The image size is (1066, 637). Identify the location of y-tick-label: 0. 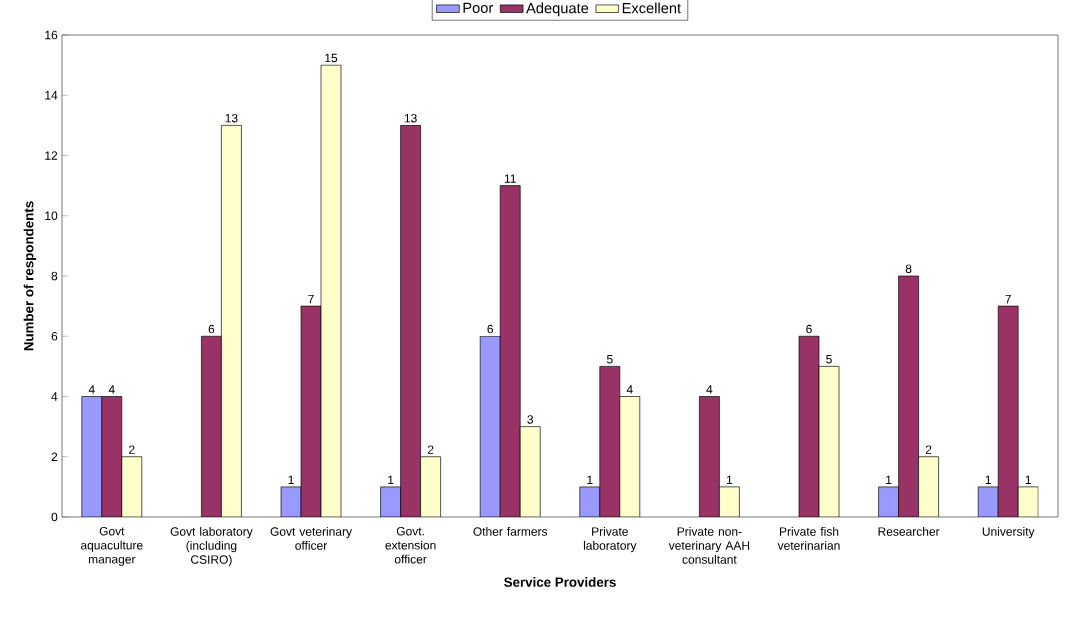
(54, 517).